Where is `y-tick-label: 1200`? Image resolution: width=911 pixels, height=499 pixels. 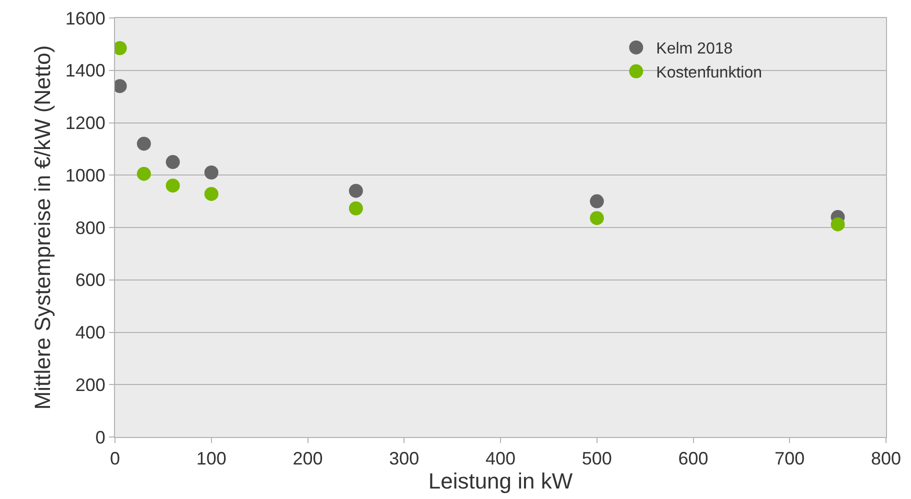 y-tick-label: 1200 is located at coordinates (85, 123).